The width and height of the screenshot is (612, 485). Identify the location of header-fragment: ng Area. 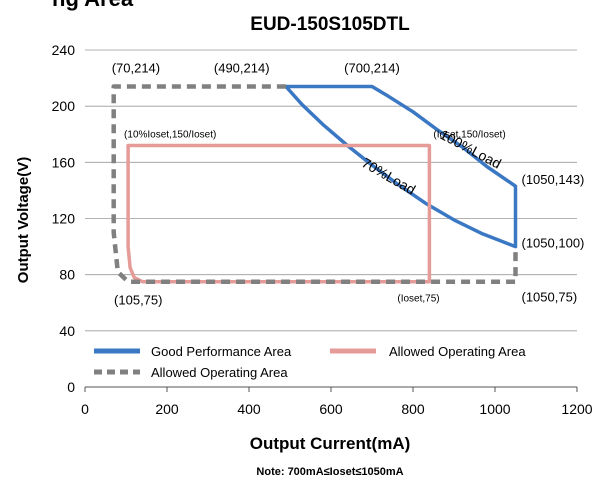
(93, 5).